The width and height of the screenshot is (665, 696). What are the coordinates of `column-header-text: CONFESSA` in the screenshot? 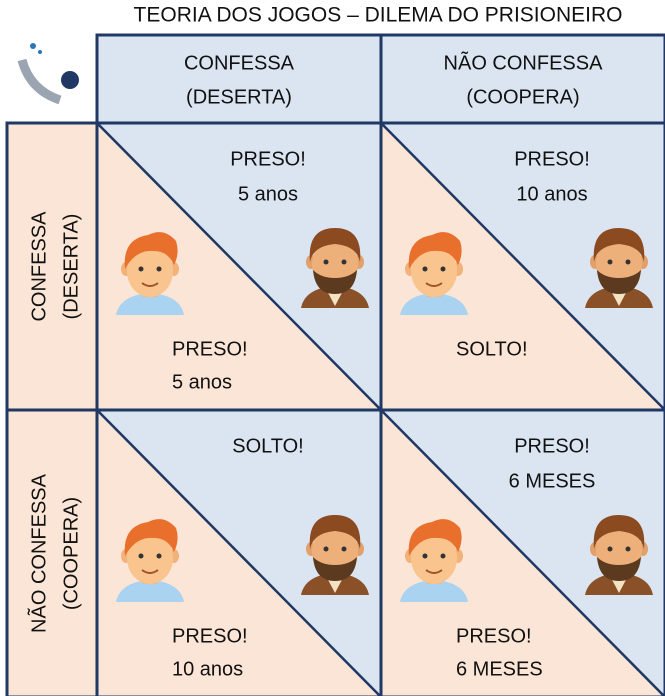 It's located at (239, 63).